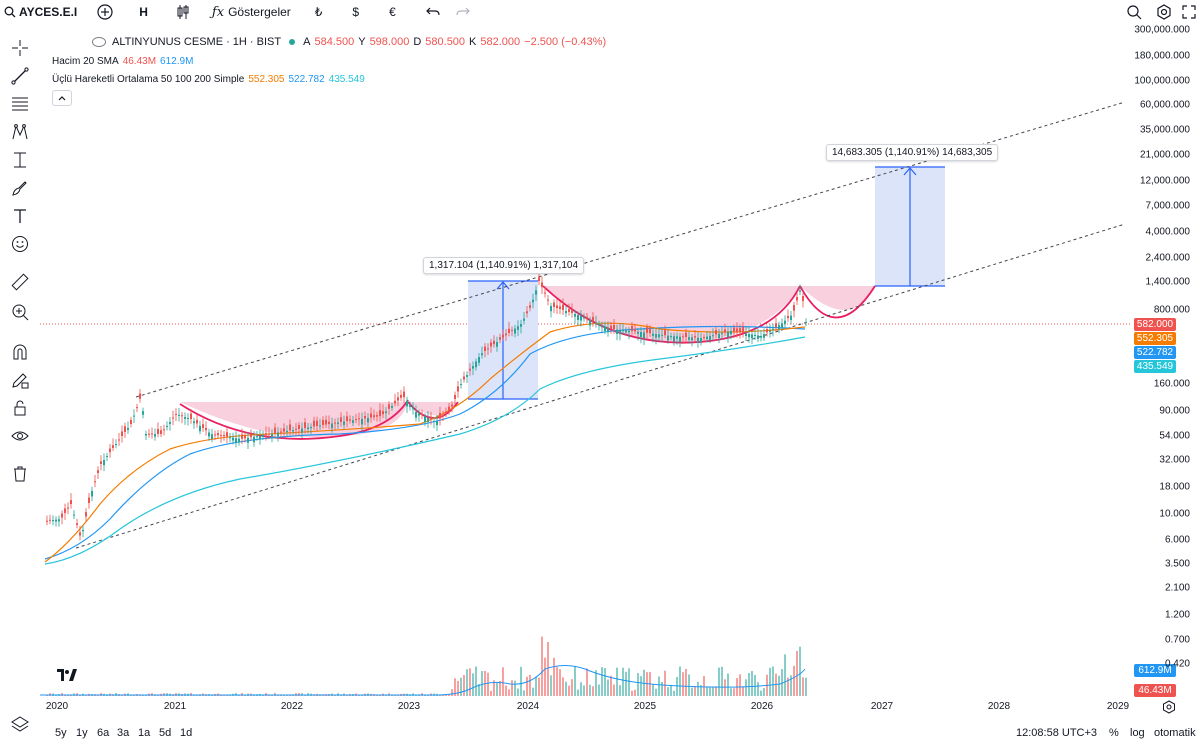  What do you see at coordinates (1164, 12) in the screenshot?
I see `settings-button` at bounding box center [1164, 12].